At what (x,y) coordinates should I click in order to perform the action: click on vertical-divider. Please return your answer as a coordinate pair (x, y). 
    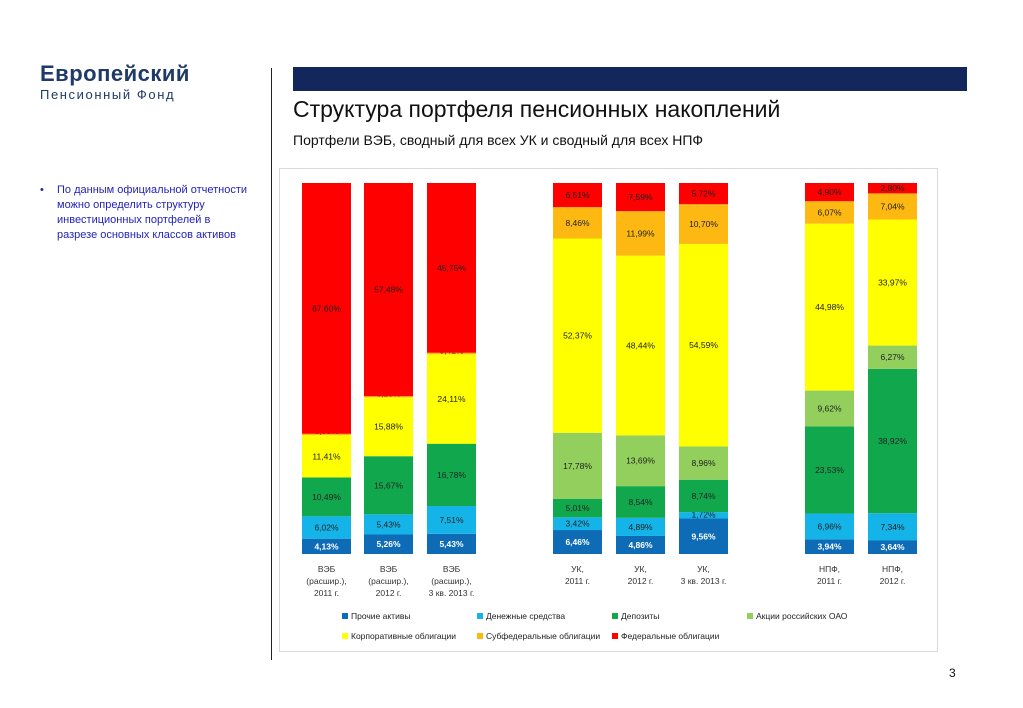
    Looking at the image, I should click on (271, 364).